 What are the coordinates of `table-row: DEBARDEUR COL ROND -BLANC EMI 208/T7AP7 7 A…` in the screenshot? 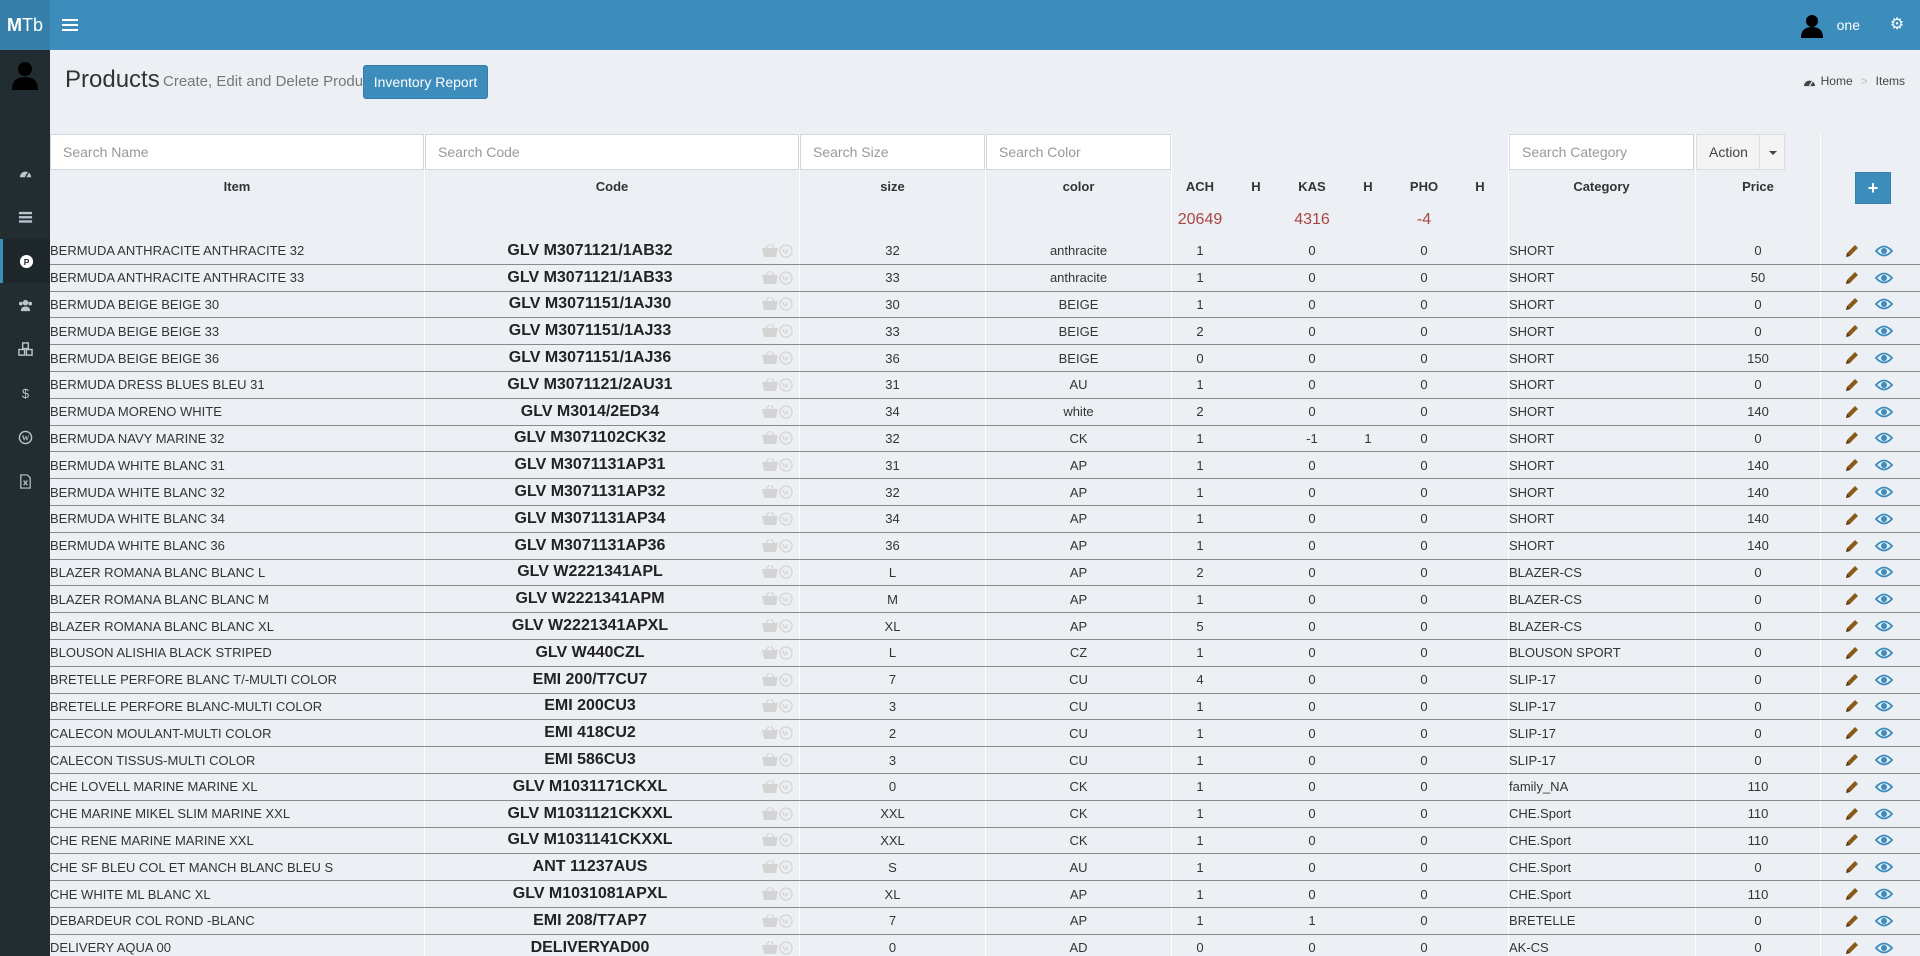 It's located at (985, 921).